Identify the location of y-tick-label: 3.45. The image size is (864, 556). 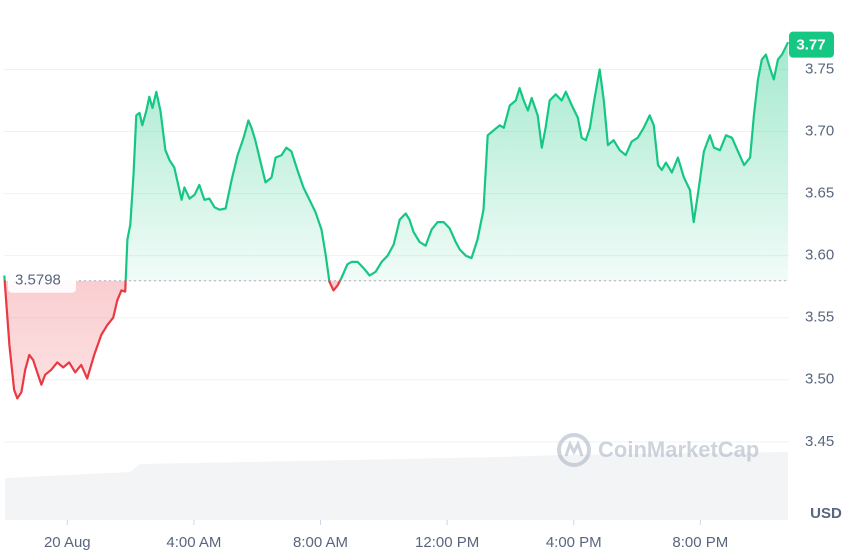
(819, 441).